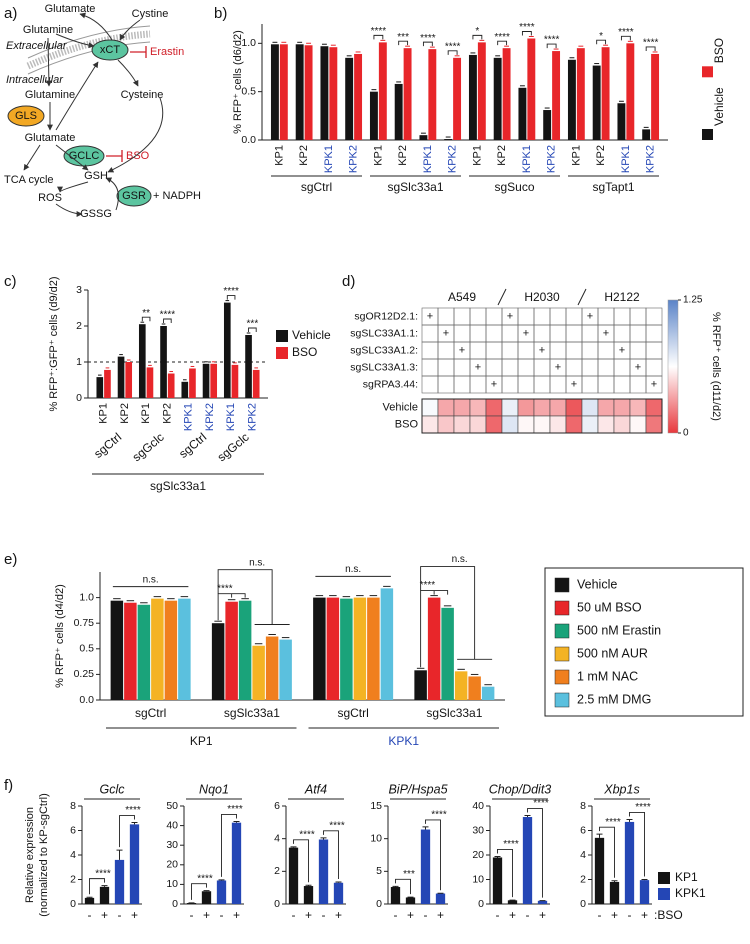 This screenshot has height=944, width=750. What do you see at coordinates (348, 281) in the screenshot?
I see `panel-label: d)` at bounding box center [348, 281].